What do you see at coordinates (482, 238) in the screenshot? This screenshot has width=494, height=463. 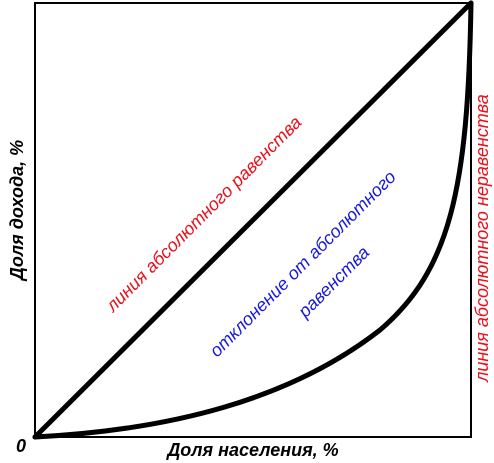 I see `inequality-line-label: линия абсолютного неравенства` at bounding box center [482, 238].